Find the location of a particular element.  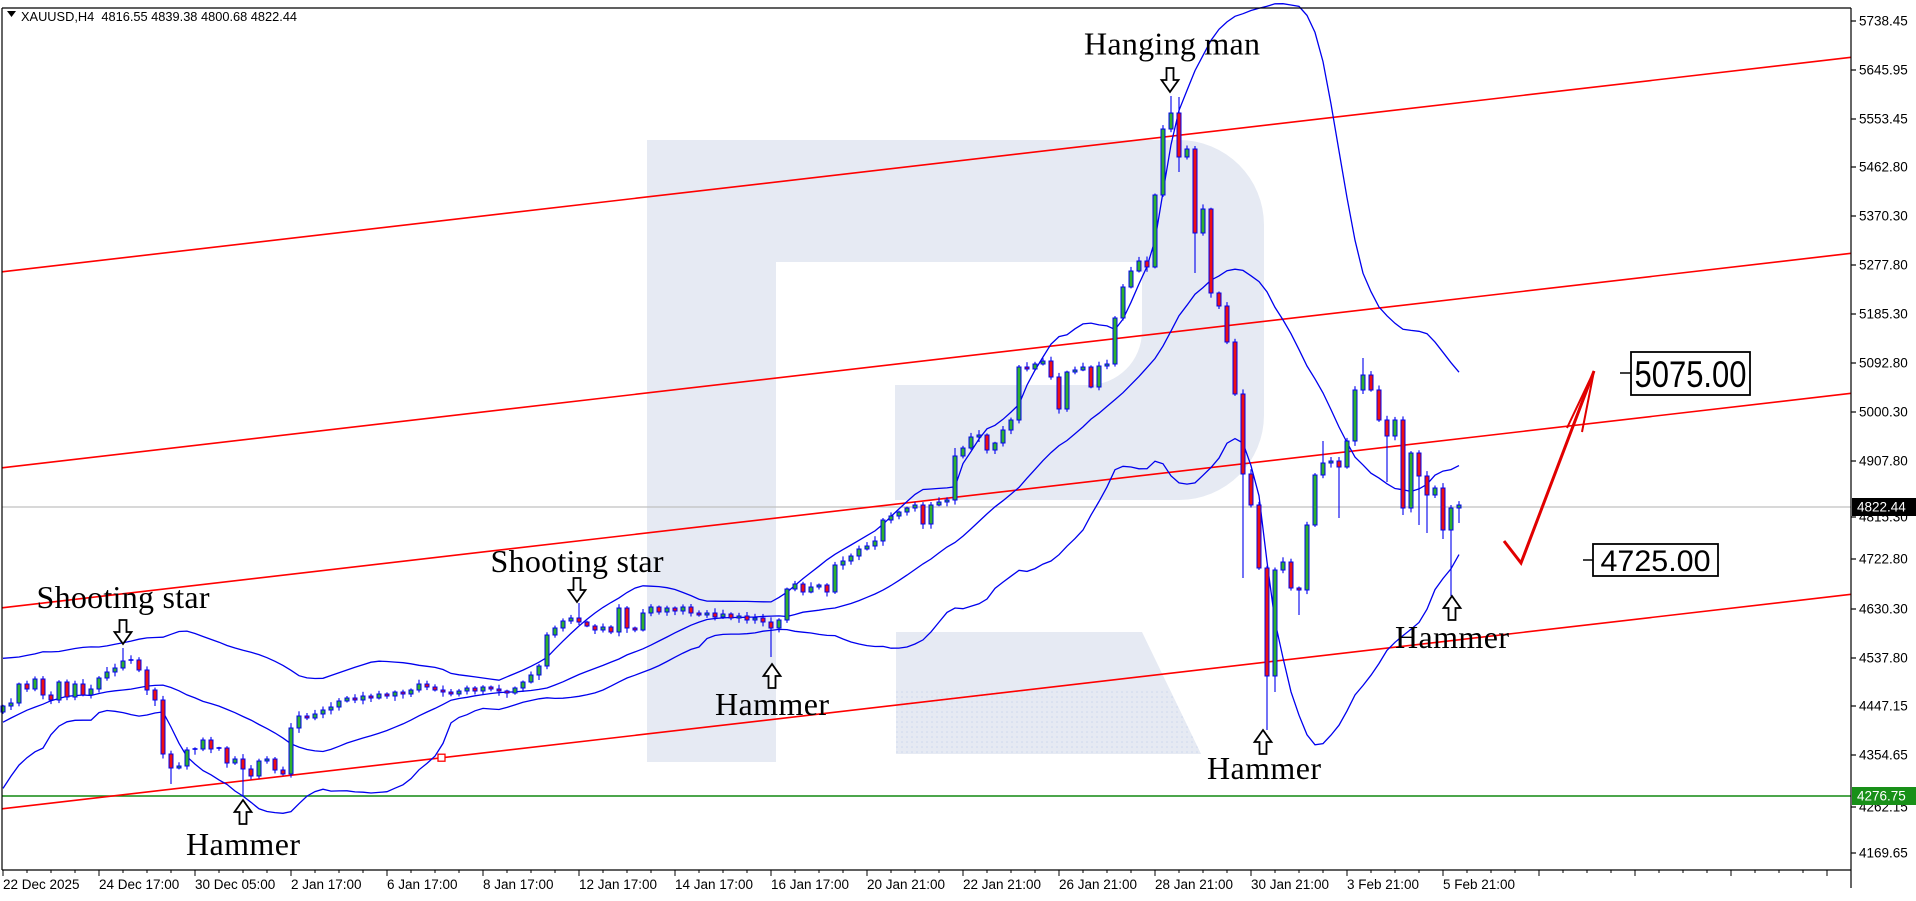

svg-text: 5075.00 is located at coordinates (1691, 374).